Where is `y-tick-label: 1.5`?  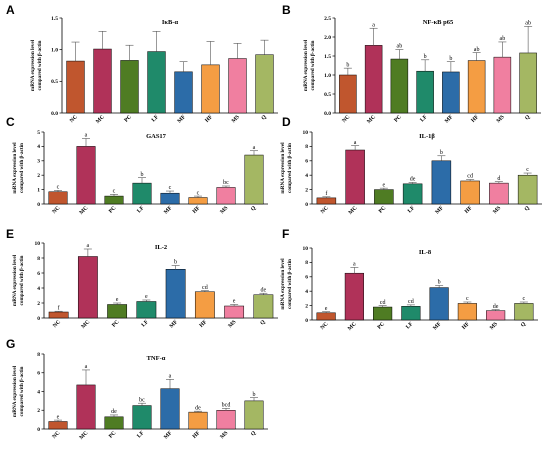 y-tick-label: 1.5 is located at coordinates (327, 57).